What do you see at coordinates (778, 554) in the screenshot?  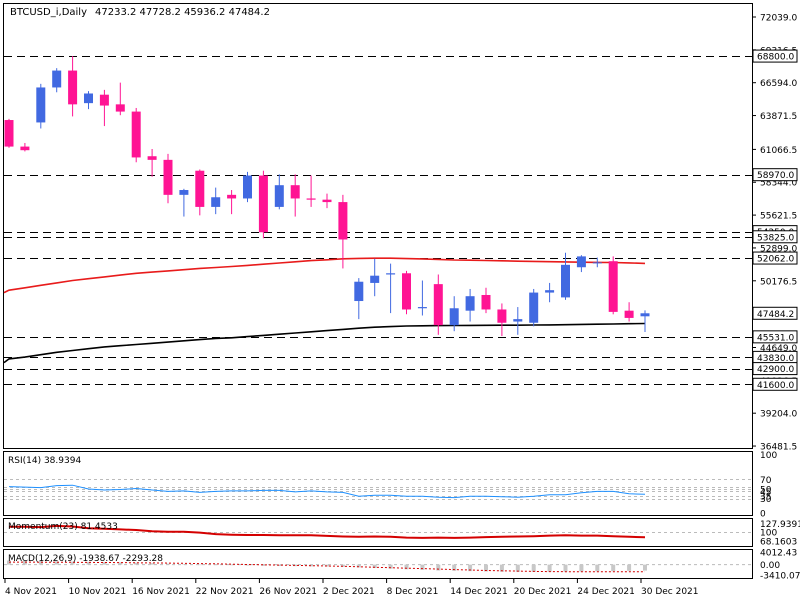 I see `macd-tick-label: 4012.43` at bounding box center [778, 554].